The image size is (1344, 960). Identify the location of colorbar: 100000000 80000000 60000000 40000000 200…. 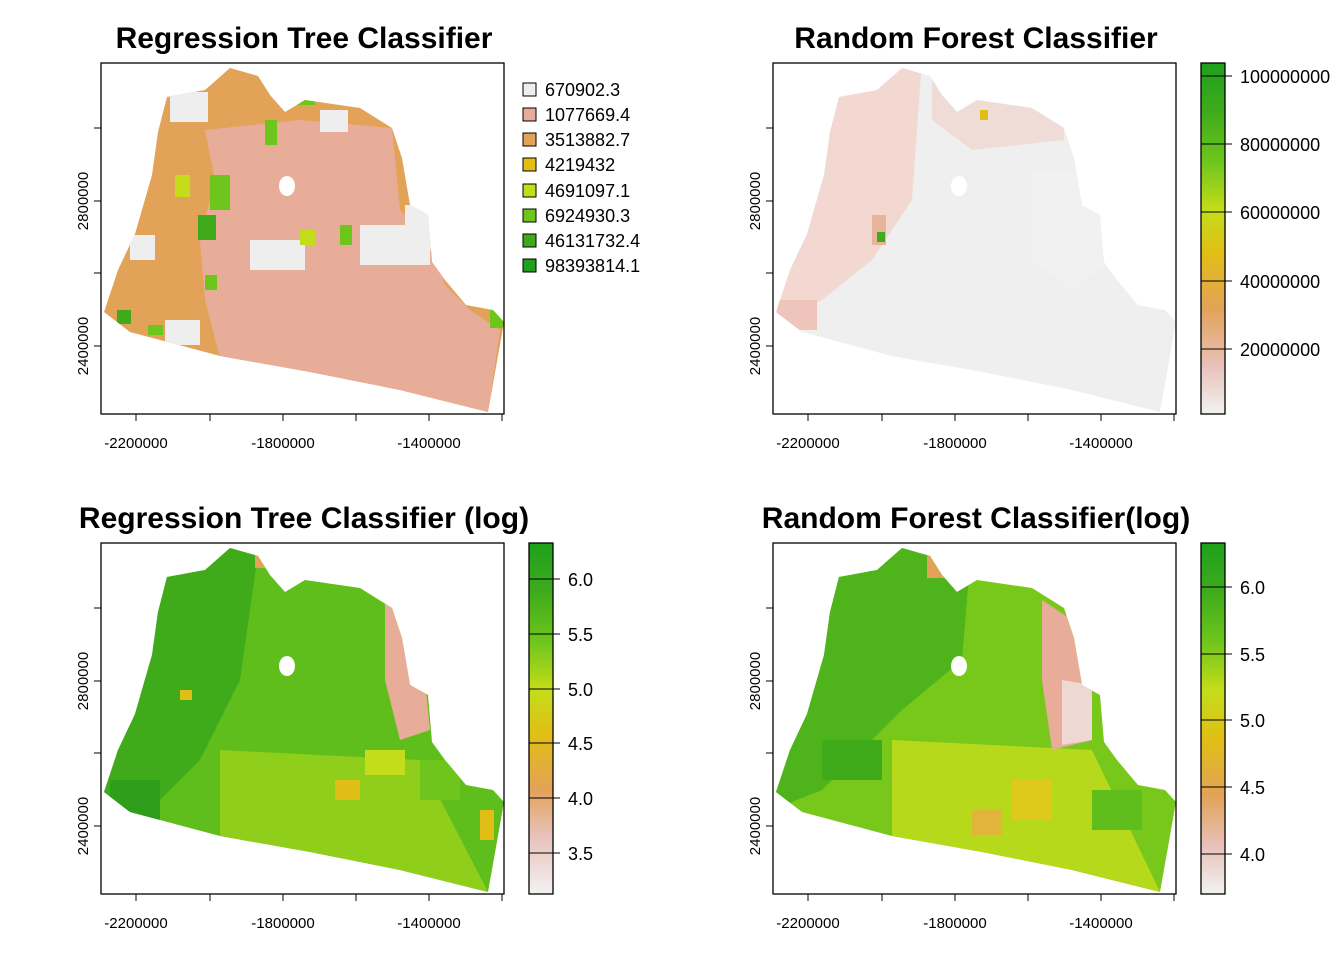
(1265, 238).